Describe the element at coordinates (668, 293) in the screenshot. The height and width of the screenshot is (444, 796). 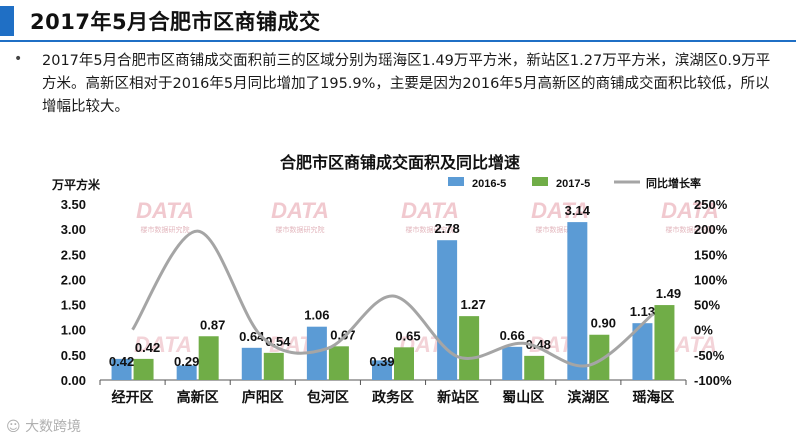
I see `data-label-2017-5: 1.49` at that location.